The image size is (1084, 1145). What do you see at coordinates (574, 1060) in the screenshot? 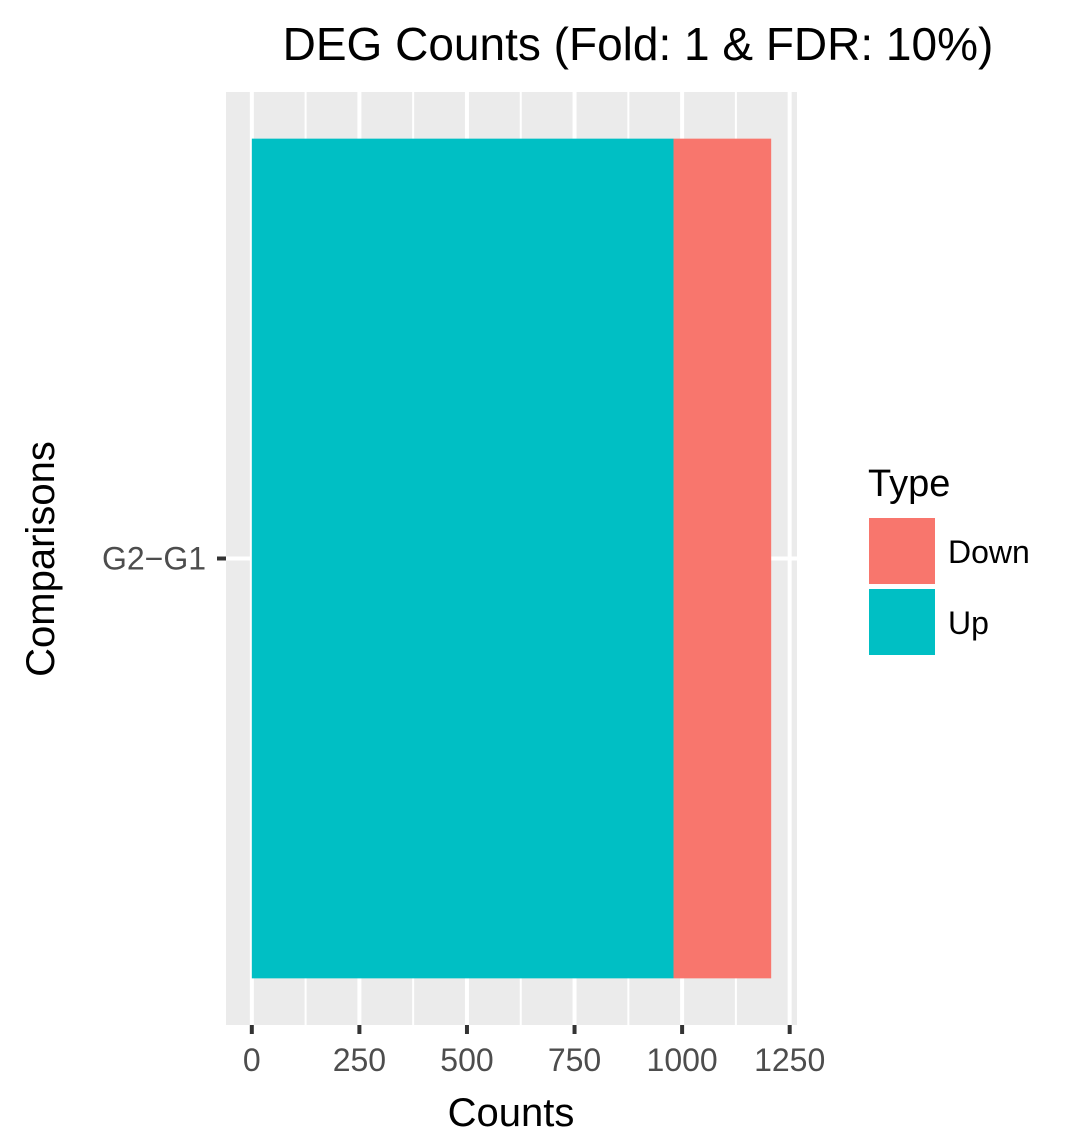
I see `x-tick-label: 750` at bounding box center [574, 1060].